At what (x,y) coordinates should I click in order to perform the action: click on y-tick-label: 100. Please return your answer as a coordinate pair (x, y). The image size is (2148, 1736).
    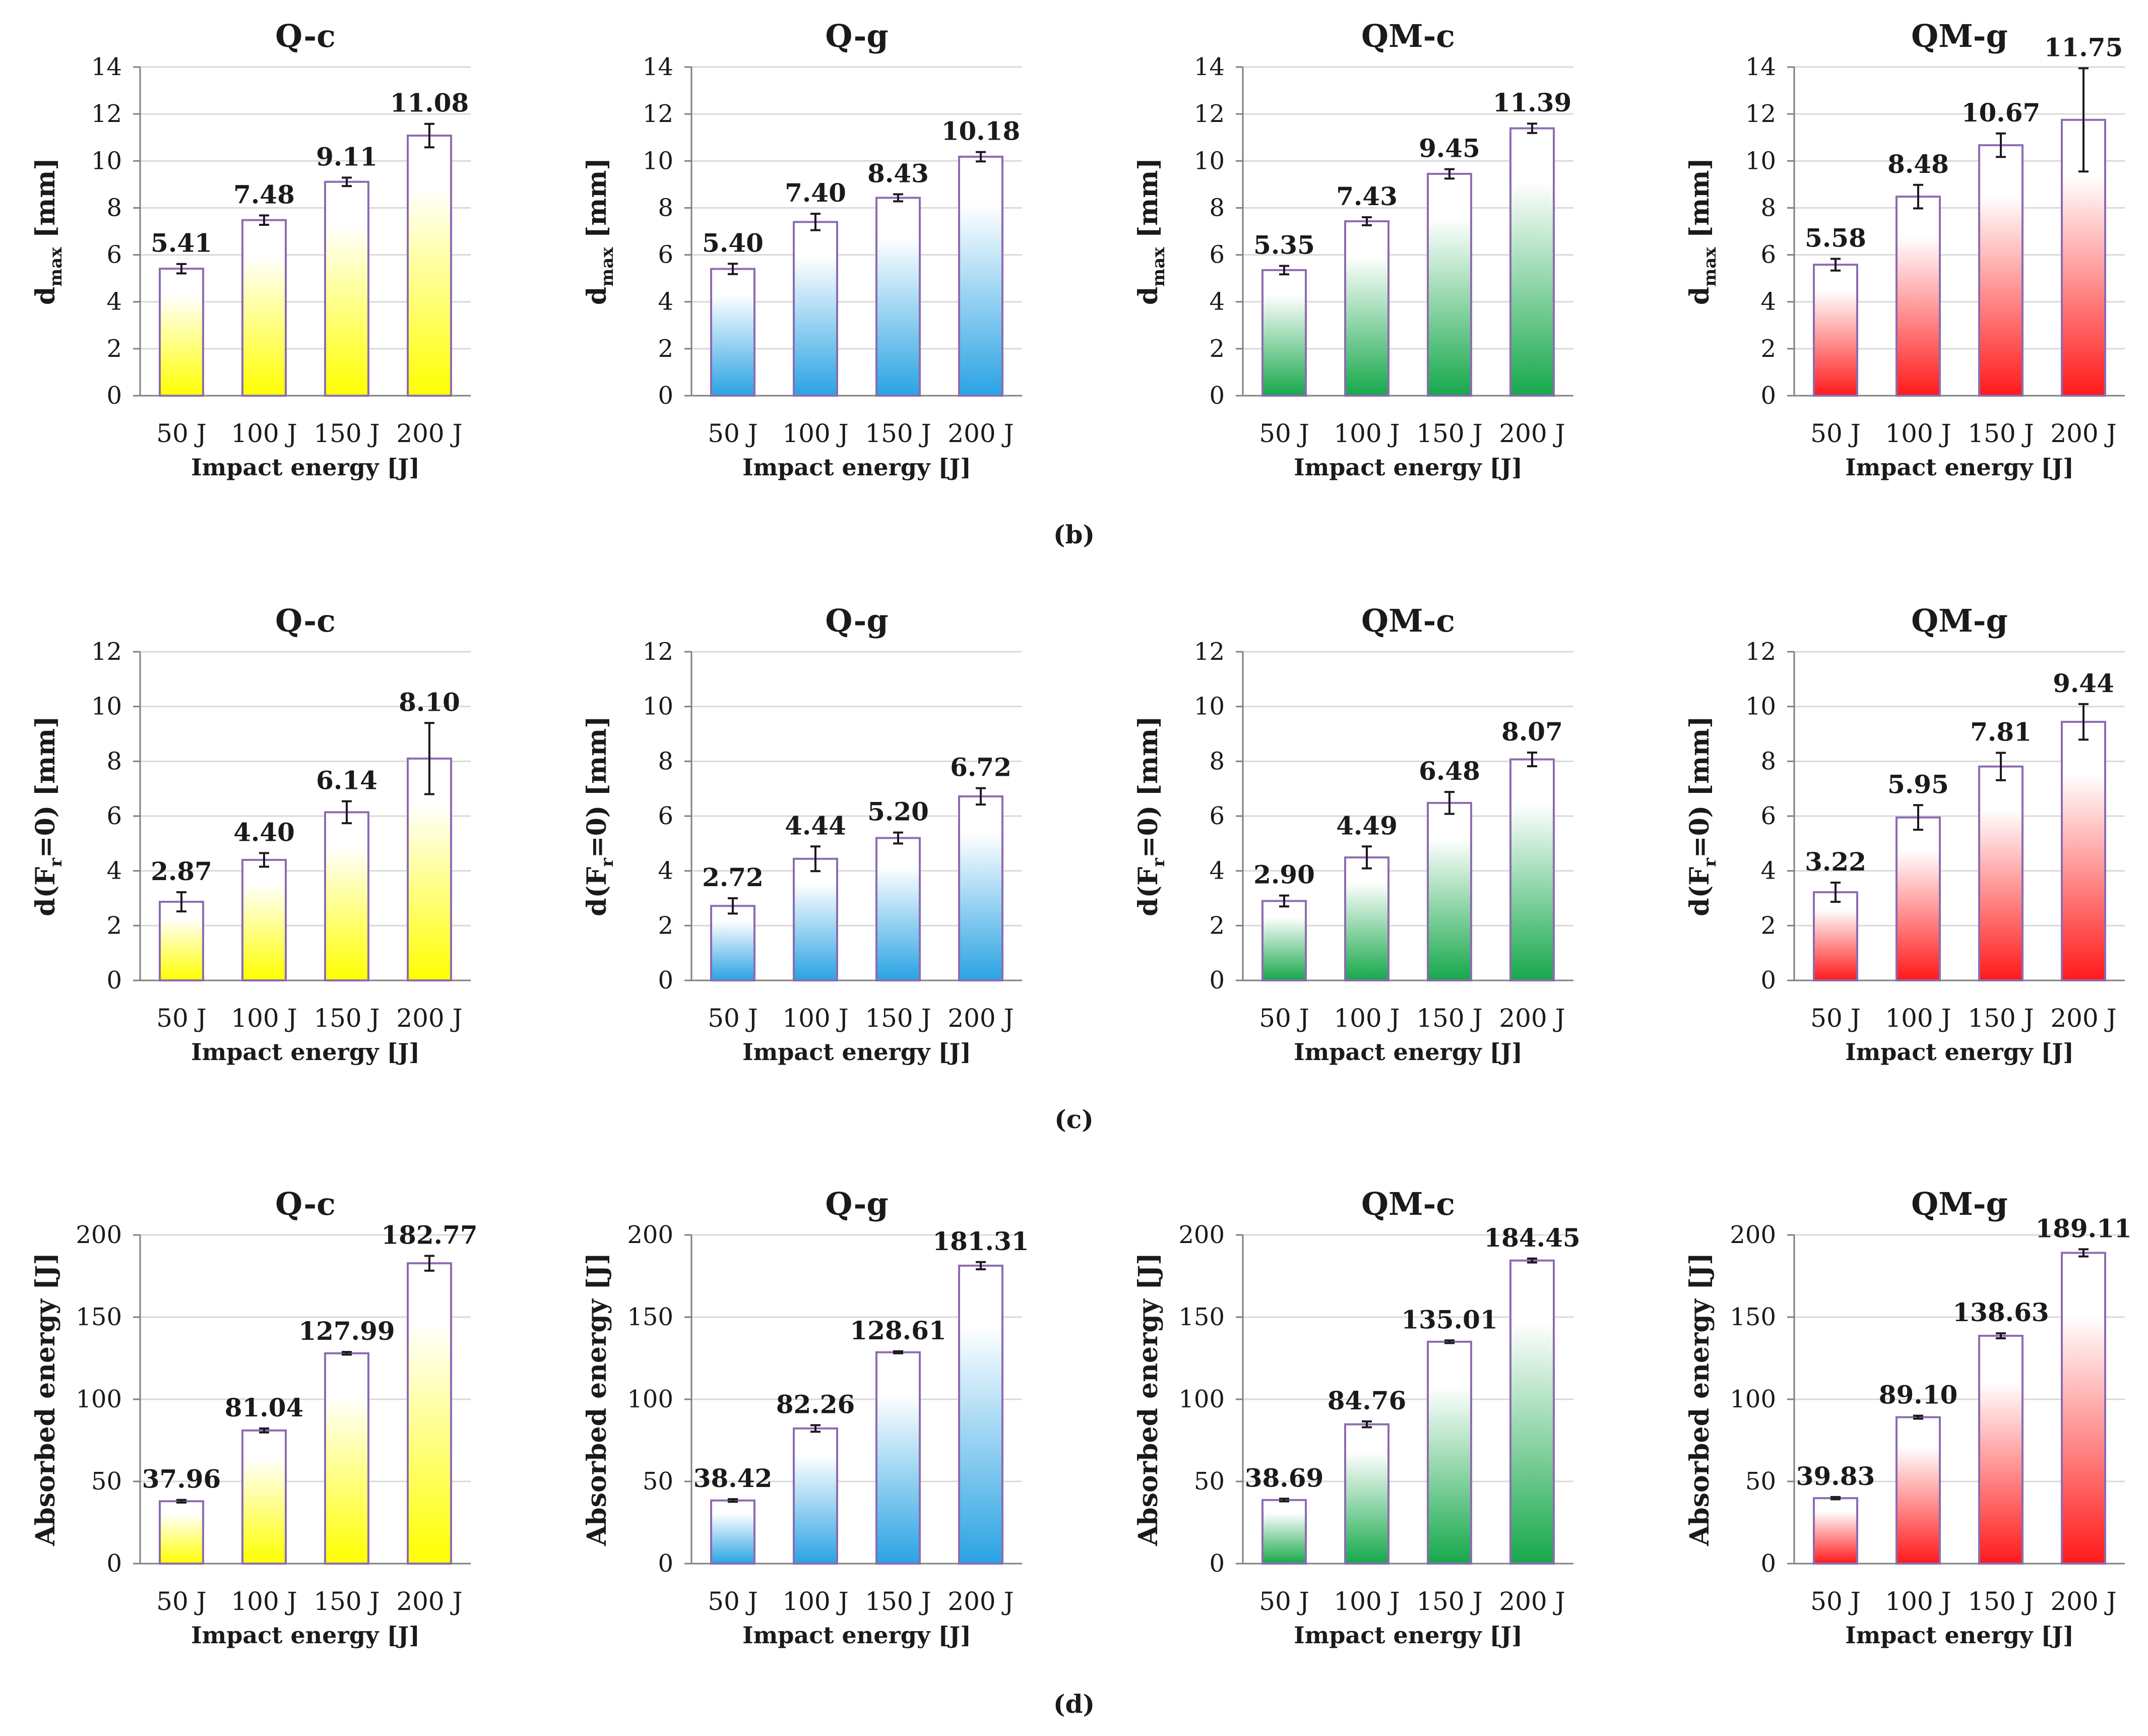
    Looking at the image, I should click on (99, 1399).